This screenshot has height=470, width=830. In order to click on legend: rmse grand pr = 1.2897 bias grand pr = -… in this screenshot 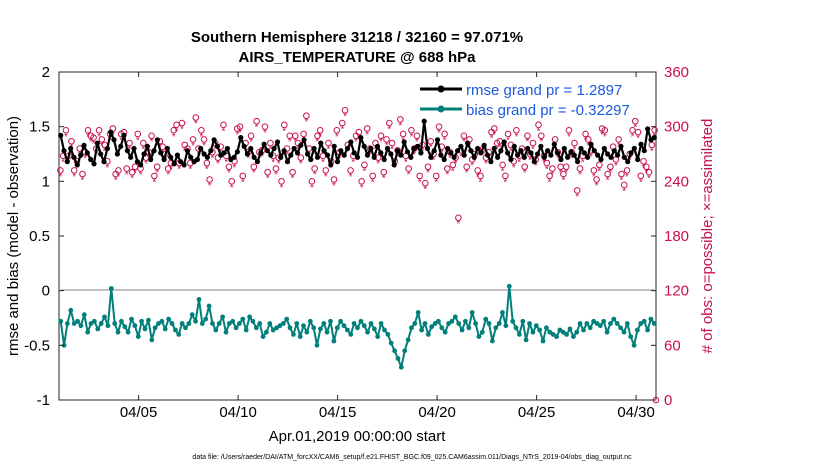, I will do `click(525, 100)`.